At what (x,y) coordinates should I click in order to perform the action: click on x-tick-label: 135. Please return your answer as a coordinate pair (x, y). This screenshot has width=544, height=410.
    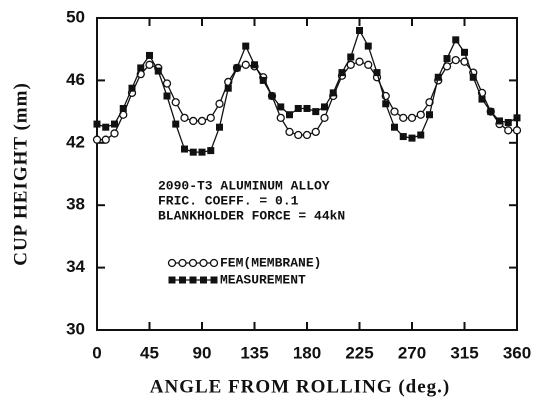
    Looking at the image, I should click on (254, 352).